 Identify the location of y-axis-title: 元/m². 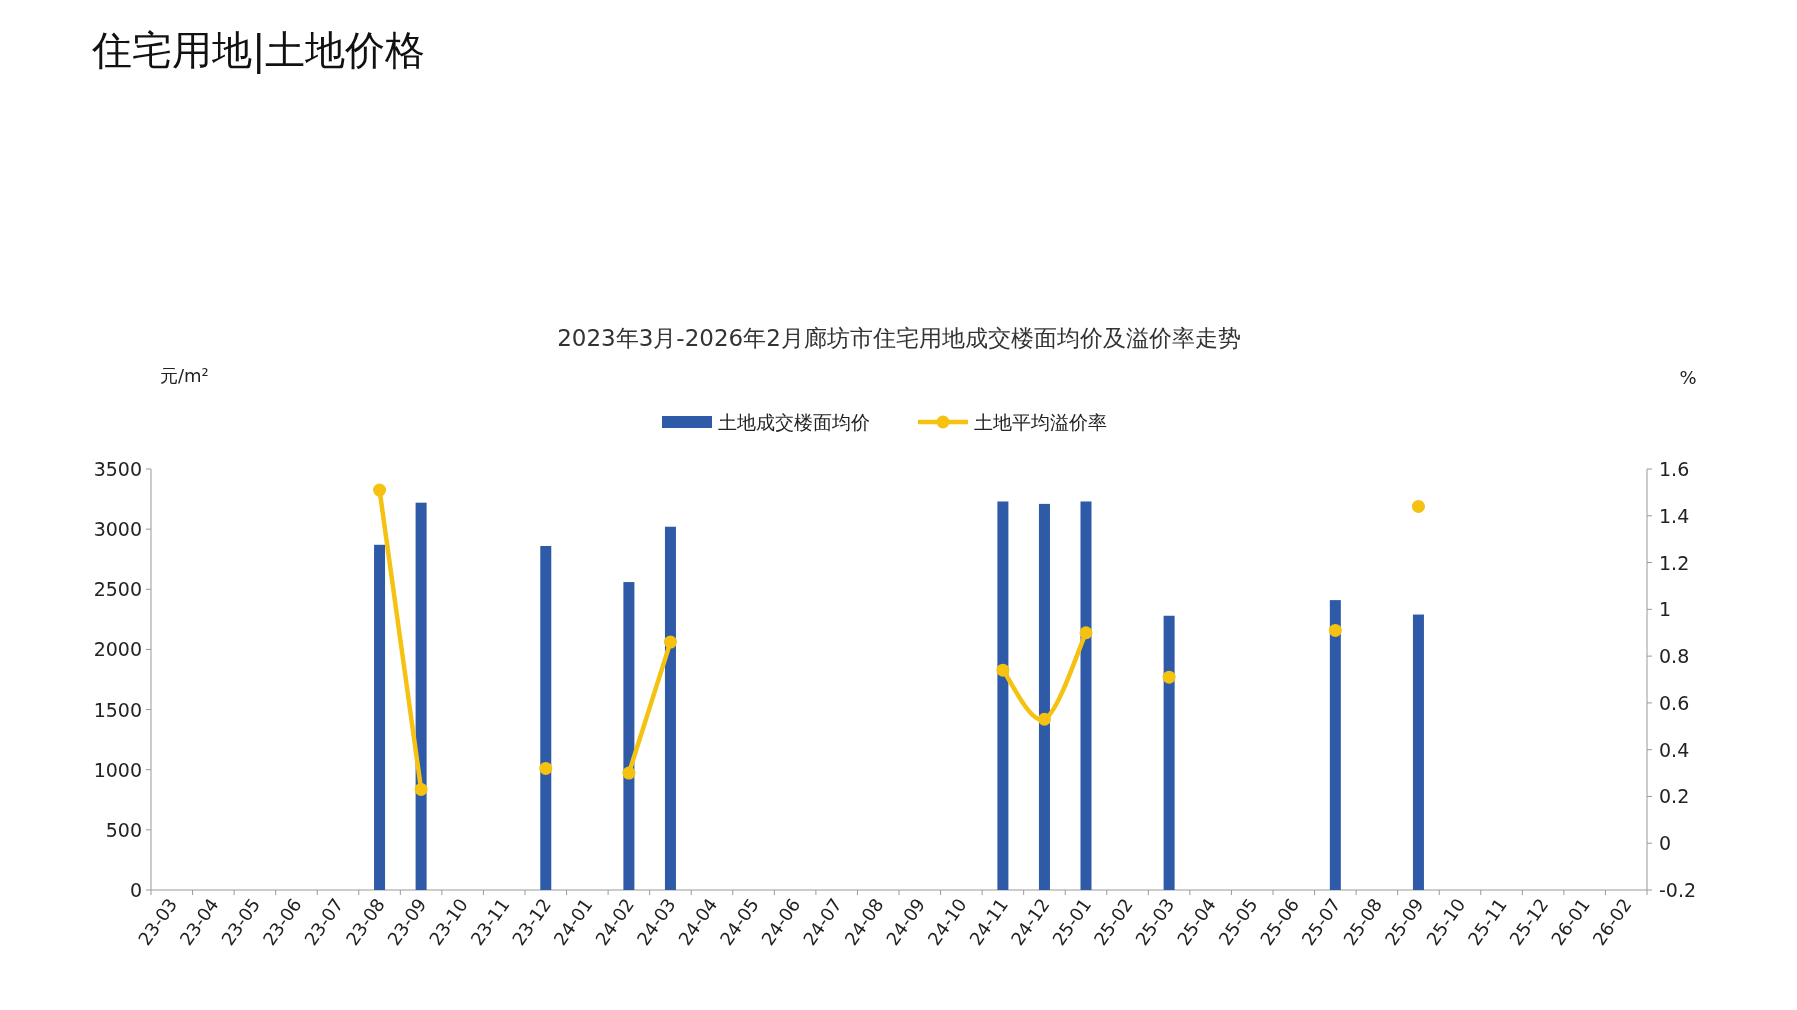
(184, 375).